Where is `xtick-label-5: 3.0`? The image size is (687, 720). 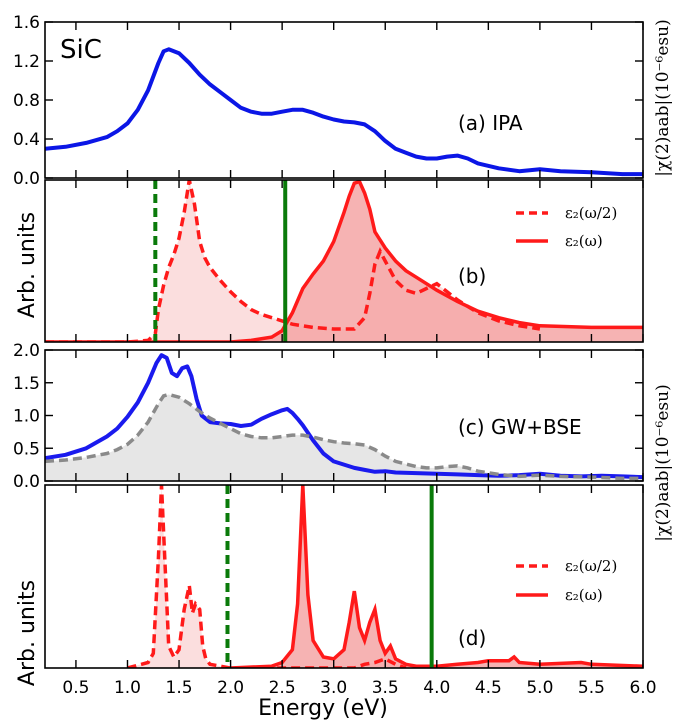 xtick-label-5: 3.0 is located at coordinates (333, 688).